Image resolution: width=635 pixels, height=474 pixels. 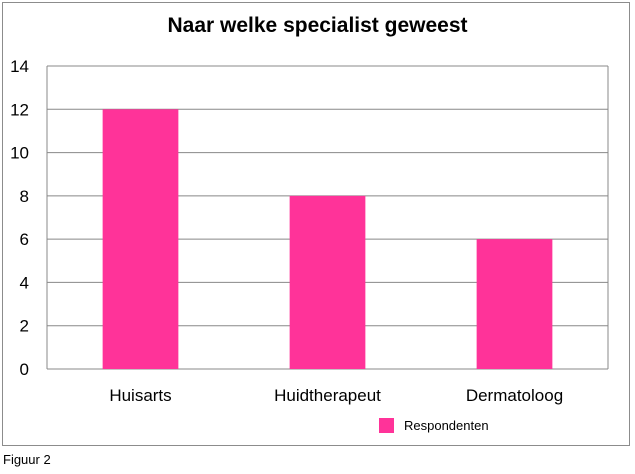 What do you see at coordinates (19, 218) in the screenshot?
I see `y-tick-labels: 0 2 4 6 8 10 12 14` at bounding box center [19, 218].